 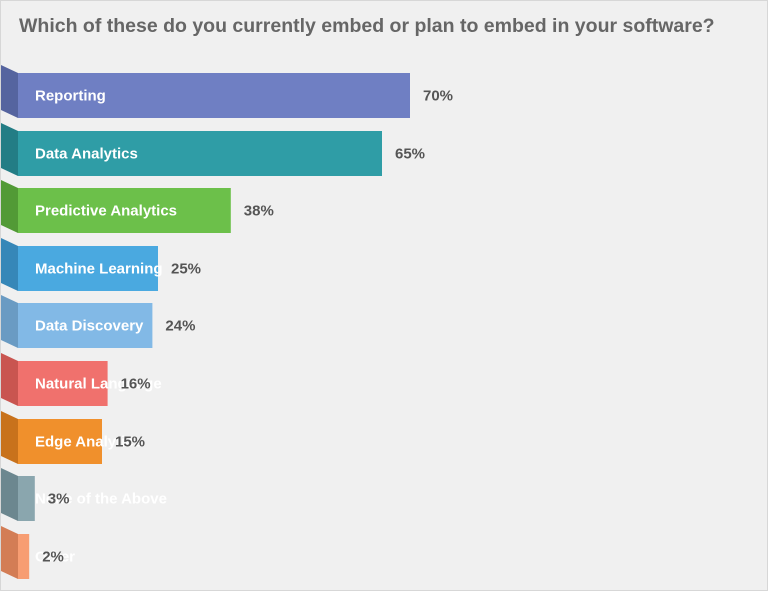 I want to click on bar-value-label: 15%, so click(x=130, y=442).